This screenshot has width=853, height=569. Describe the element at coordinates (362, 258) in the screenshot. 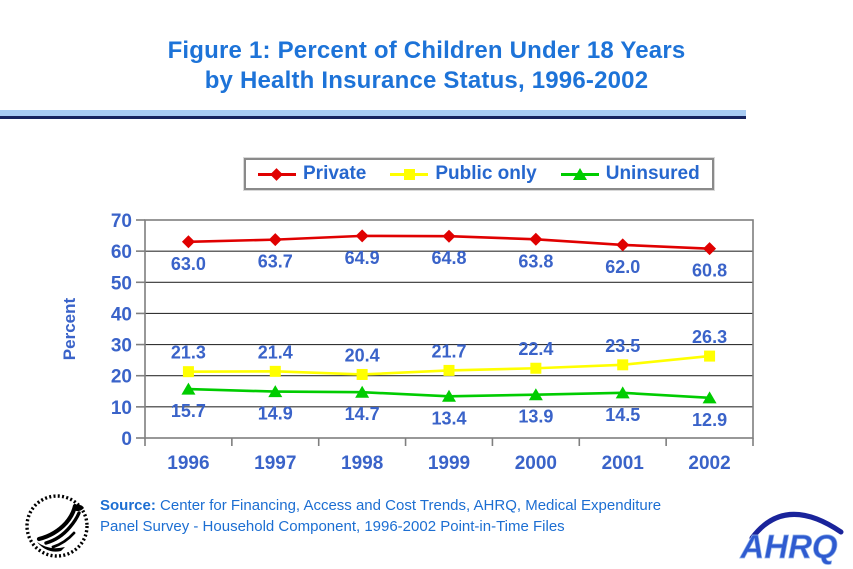

I see `data-label: 64.9` at that location.